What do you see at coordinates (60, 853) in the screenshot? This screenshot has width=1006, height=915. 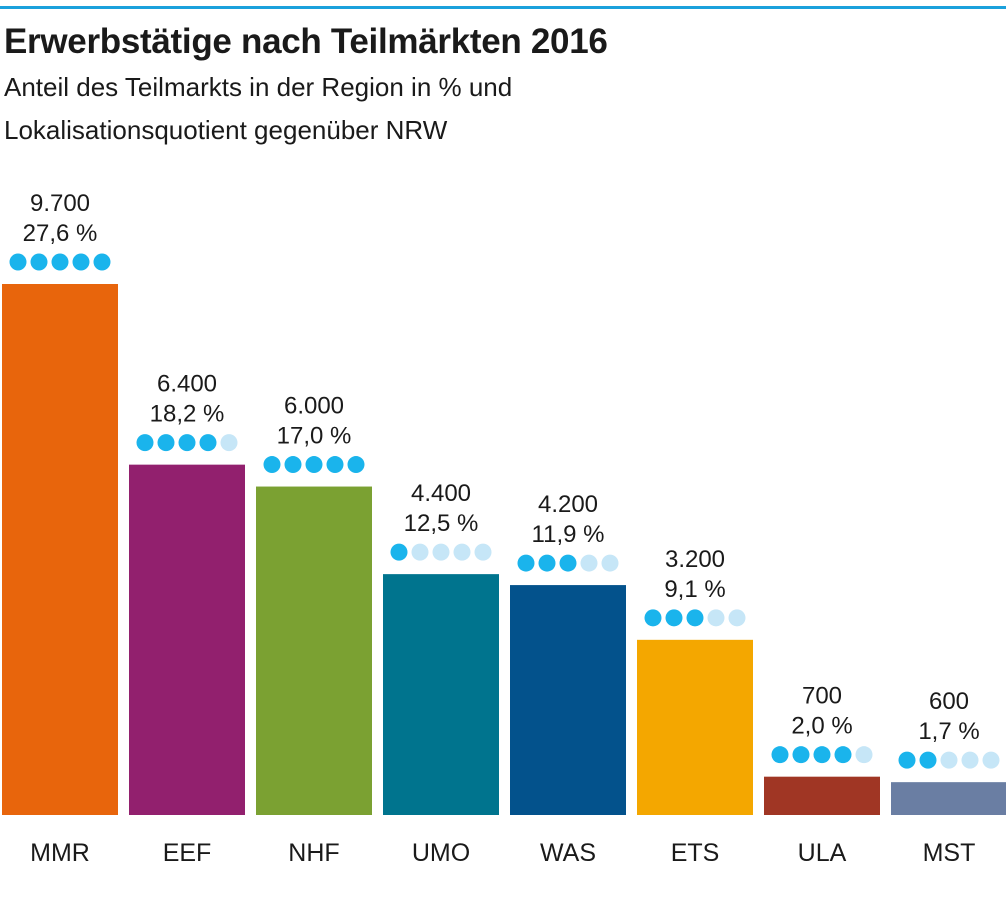 I see `category-label: MMR` at bounding box center [60, 853].